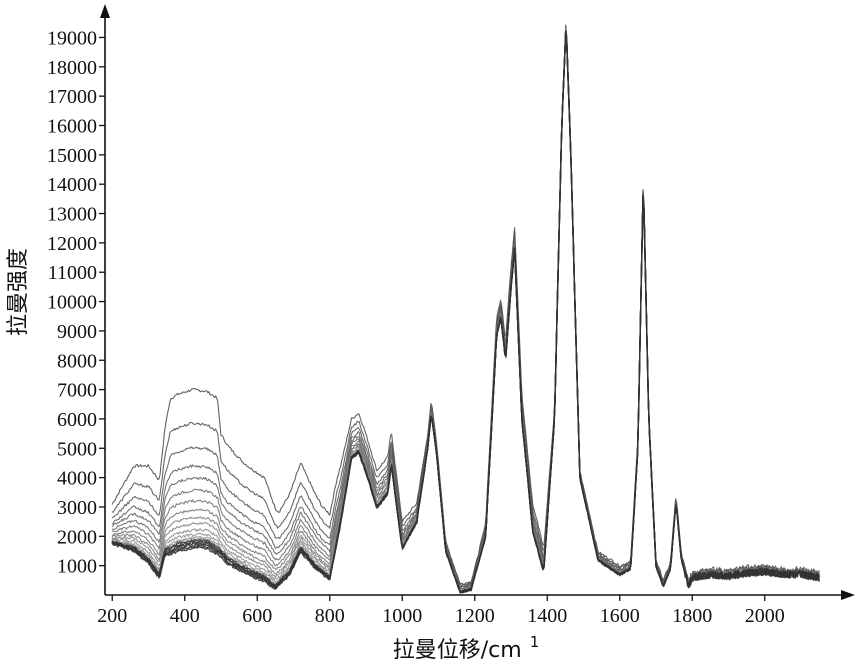  What do you see at coordinates (72, 68) in the screenshot?
I see `y-tick-label: 18000` at bounding box center [72, 68].